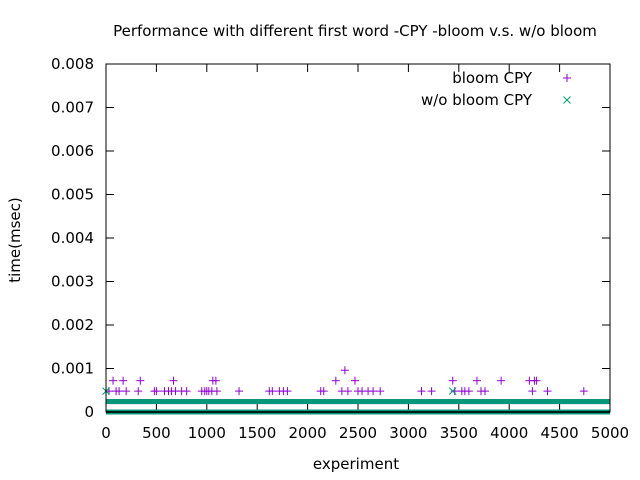 Image resolution: width=640 pixels, height=480 pixels. I want to click on y-tick-label: 0.004, so click(72, 238).